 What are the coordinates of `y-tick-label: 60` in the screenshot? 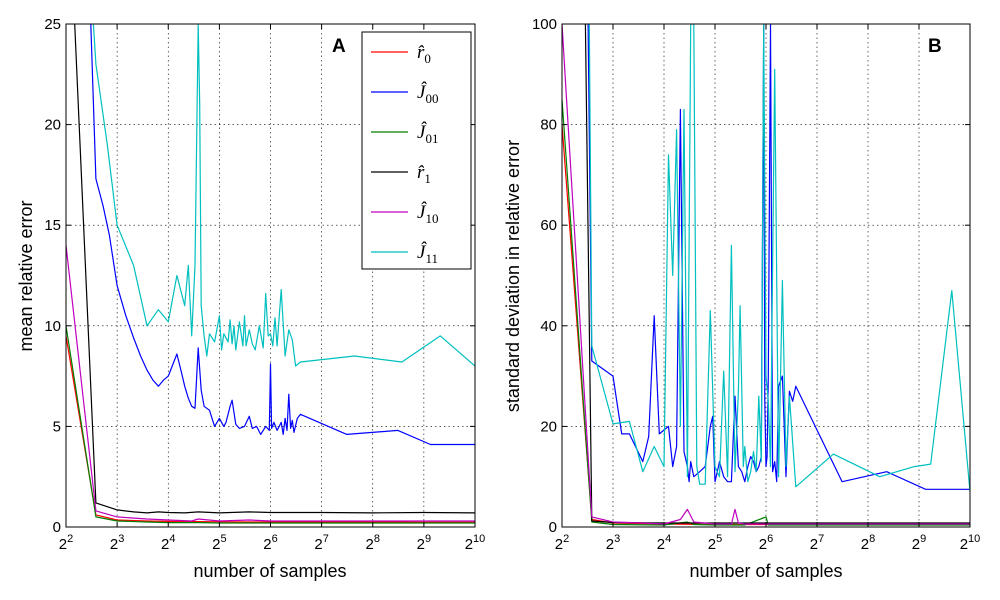 It's located at (548, 225).